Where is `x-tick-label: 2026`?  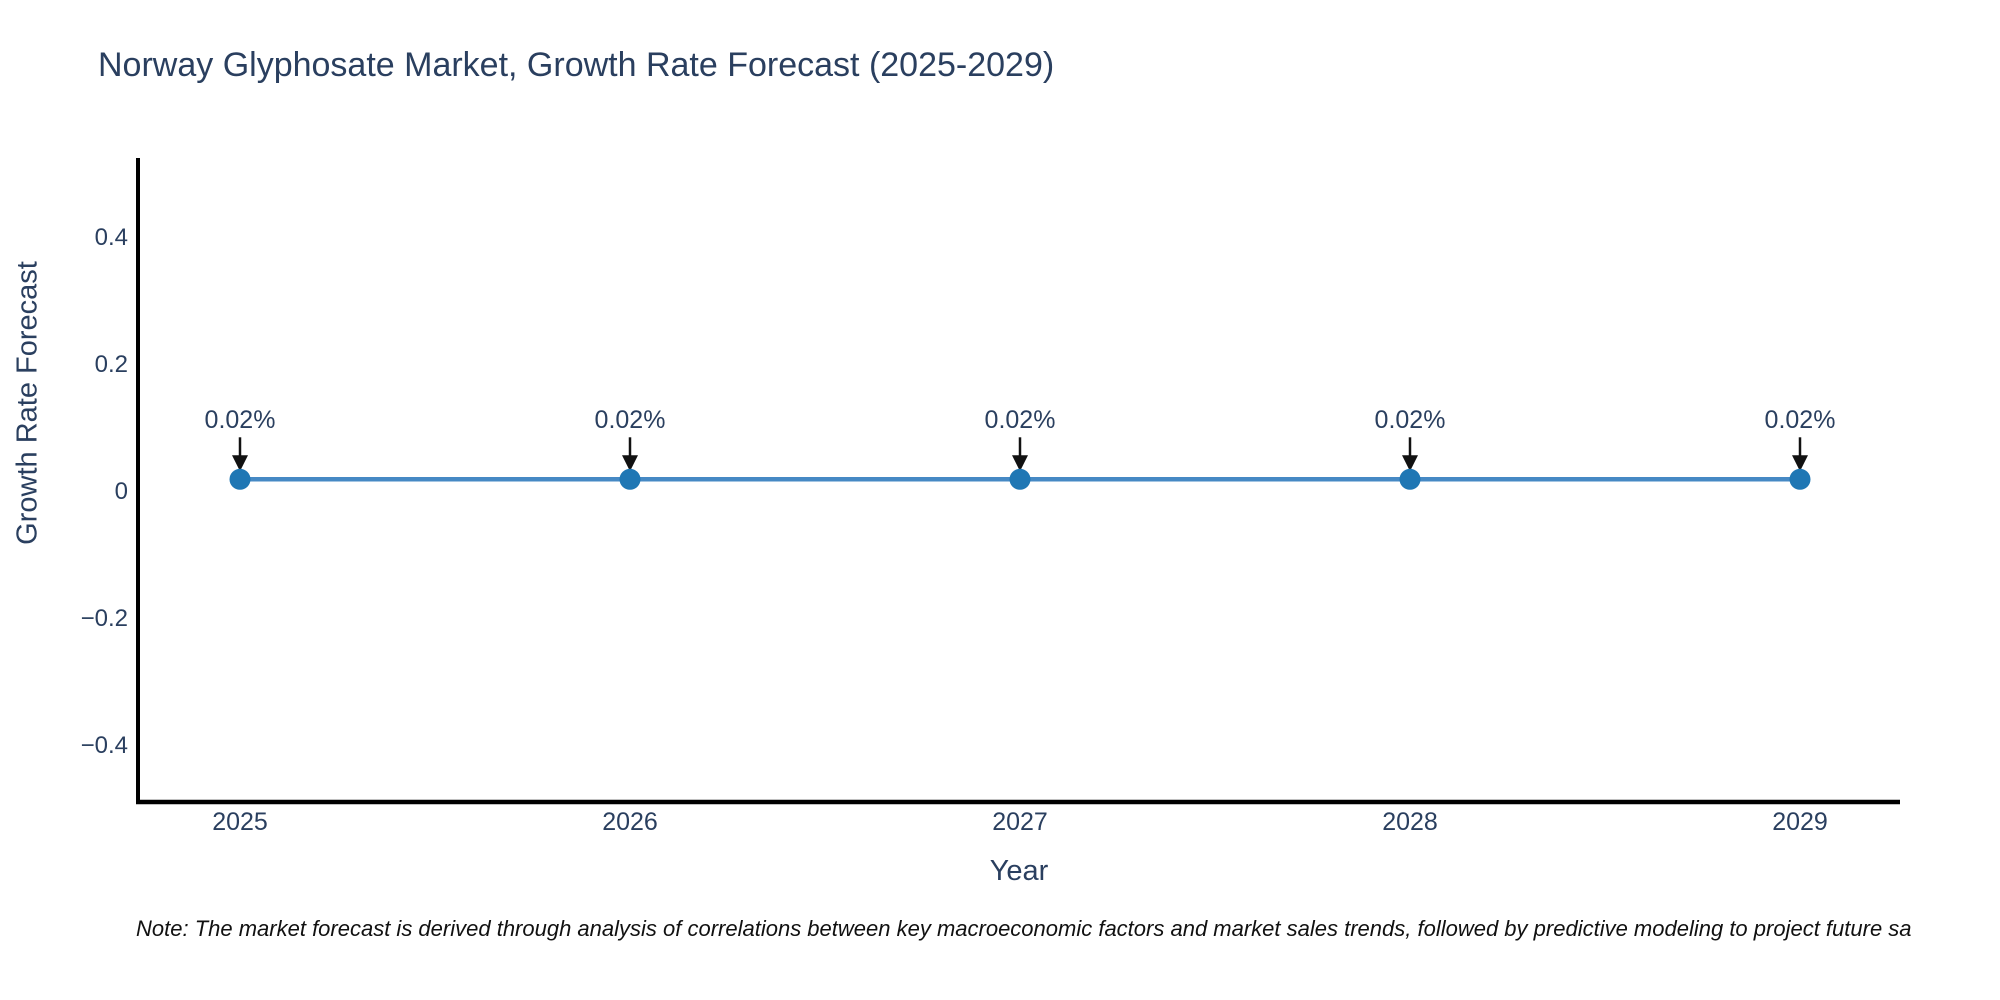 x-tick-label: 2026 is located at coordinates (630, 822).